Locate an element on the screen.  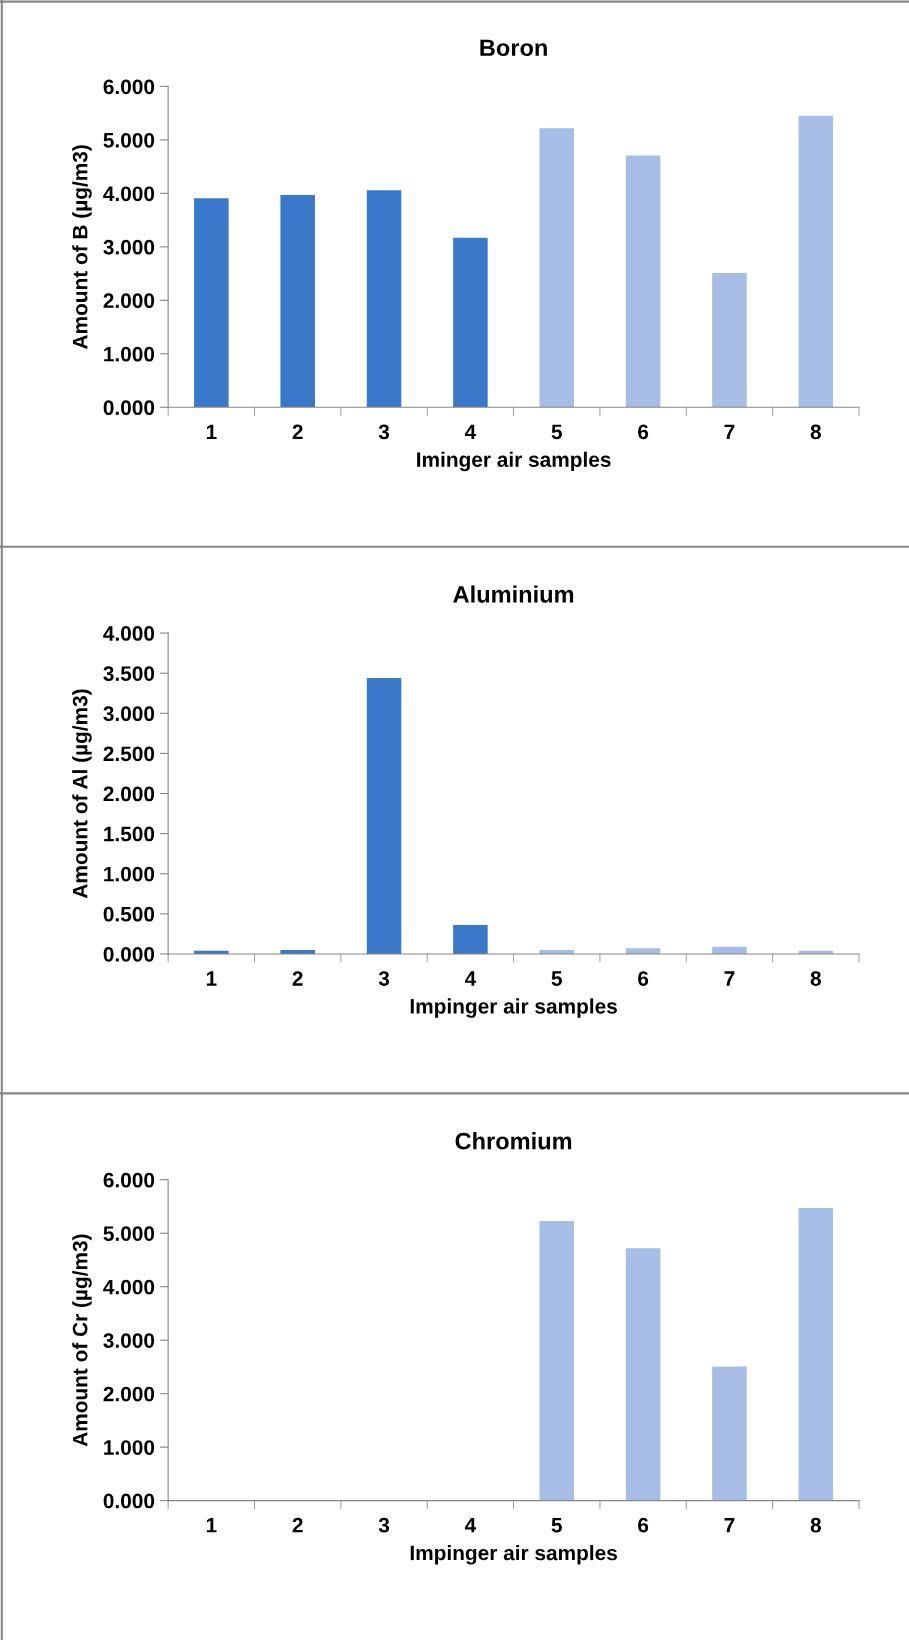
chart-title: Chromium is located at coordinates (513, 1141).